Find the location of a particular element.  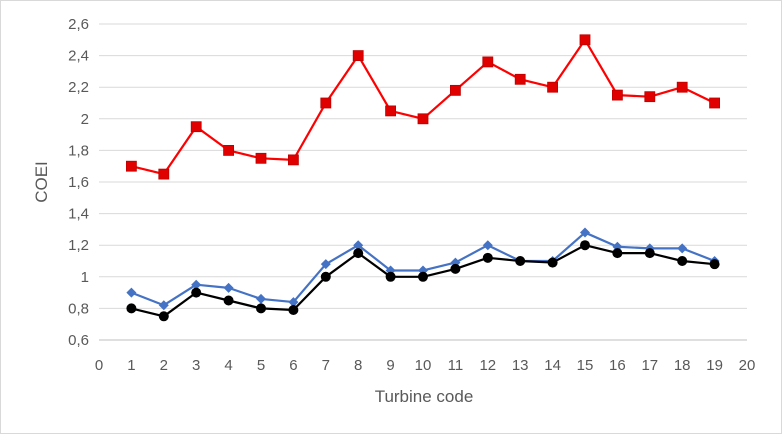

x-tick-label: 11 is located at coordinates (456, 365).